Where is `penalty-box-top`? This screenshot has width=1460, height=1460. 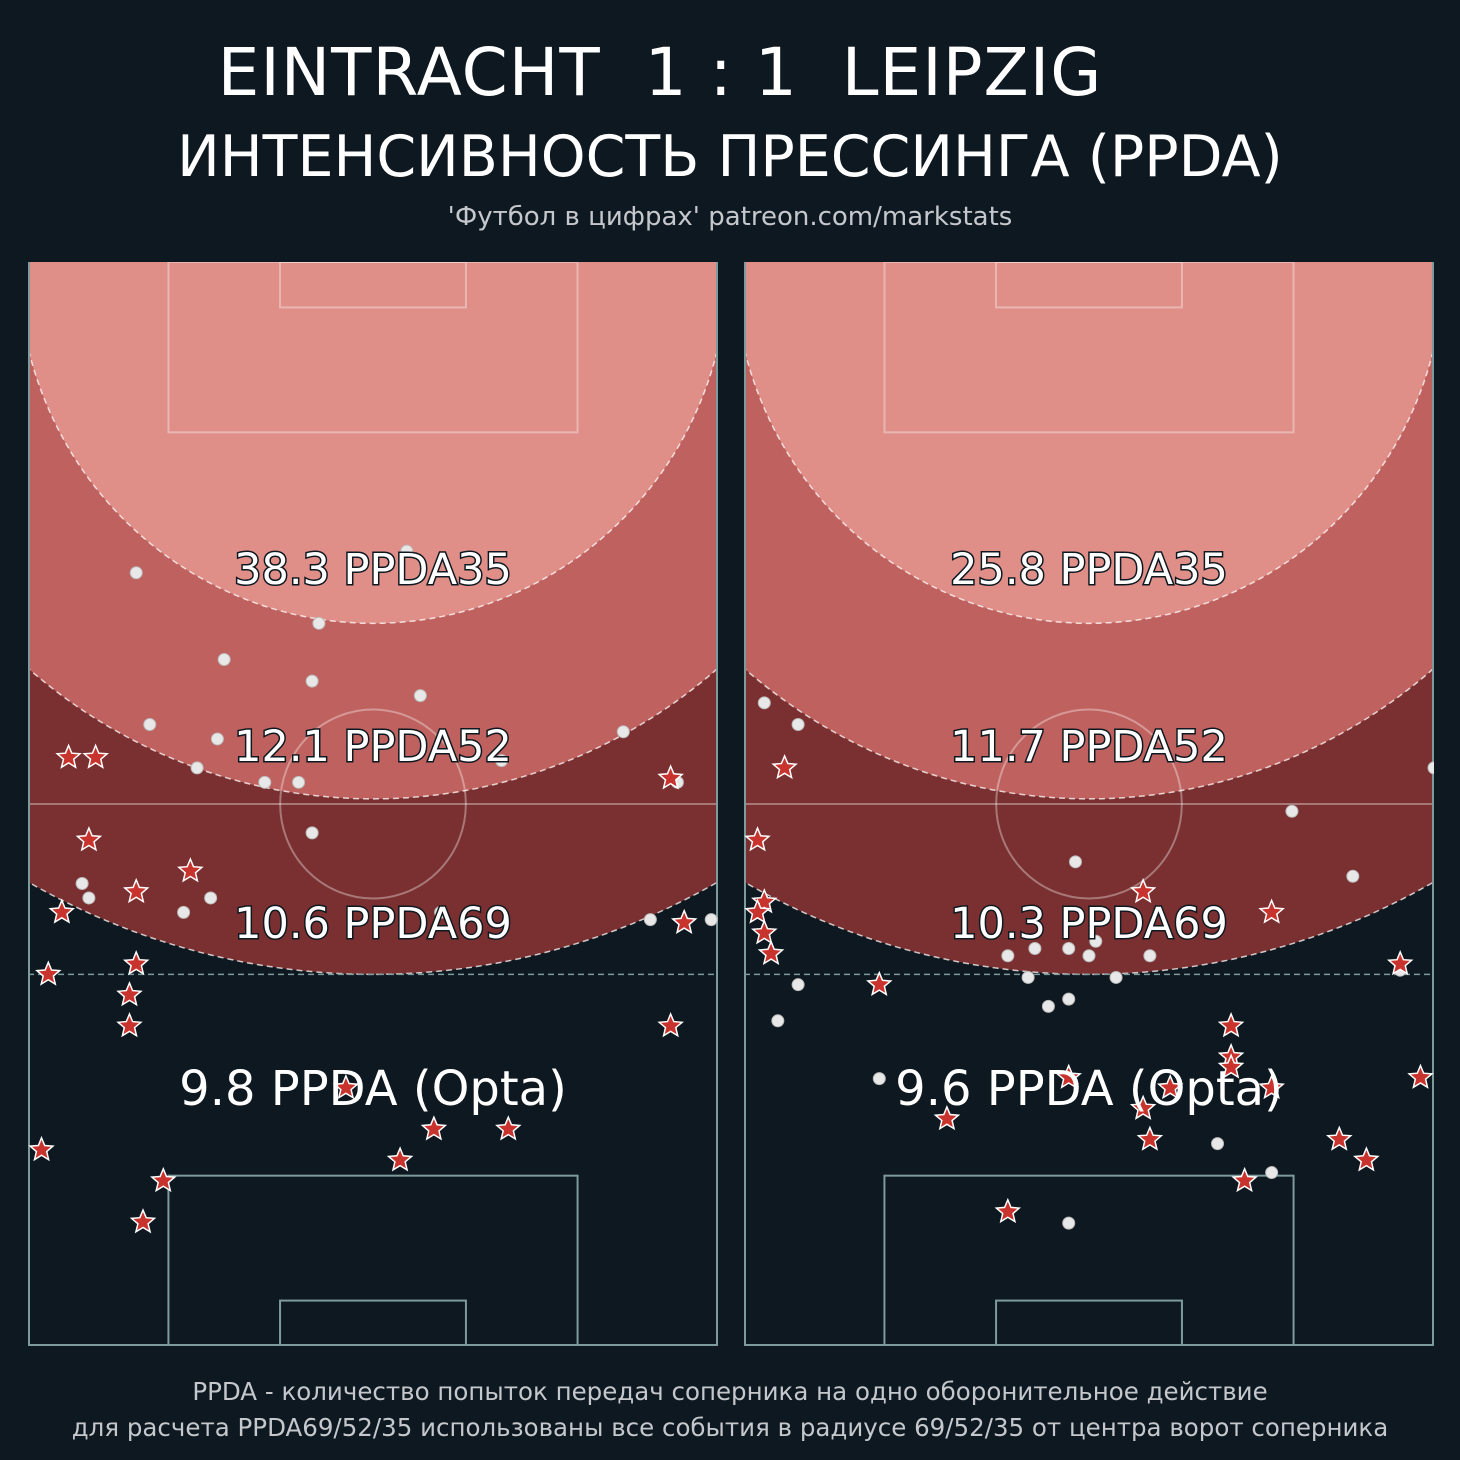
penalty-box-top is located at coordinates (373, 348).